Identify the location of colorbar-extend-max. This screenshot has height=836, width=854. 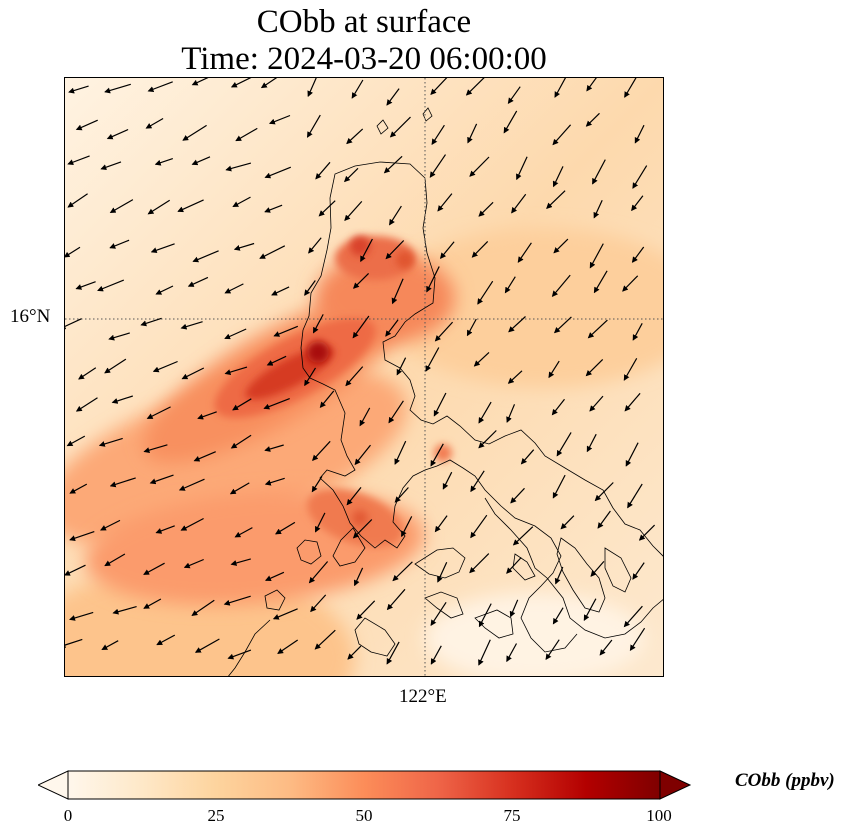
(675, 785).